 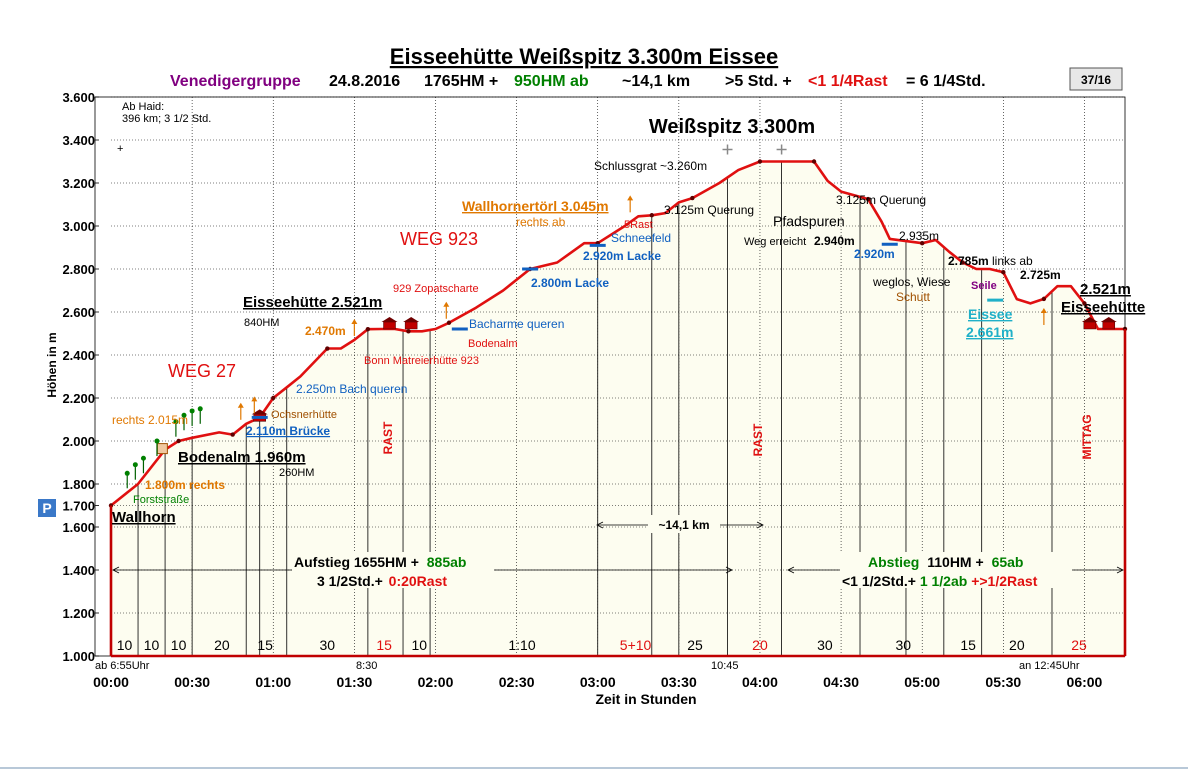 What do you see at coordinates (1040, 275) in the screenshot?
I see `annot-m2725: 2.725m` at bounding box center [1040, 275].